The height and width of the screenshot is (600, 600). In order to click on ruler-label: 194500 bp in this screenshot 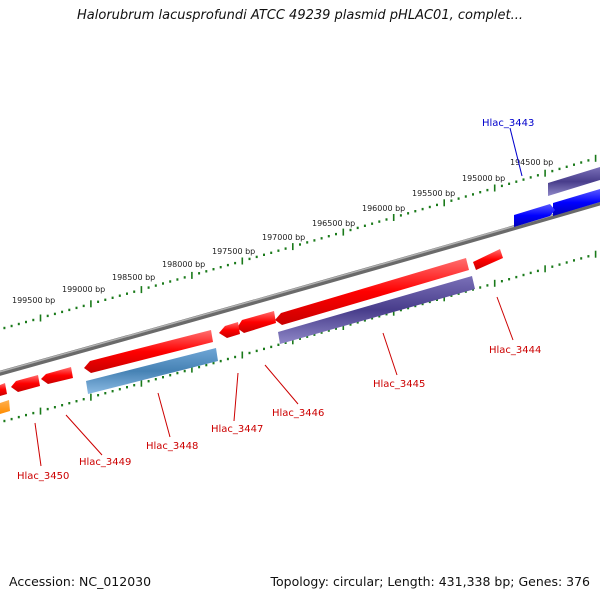, I will do `click(531, 162)`.